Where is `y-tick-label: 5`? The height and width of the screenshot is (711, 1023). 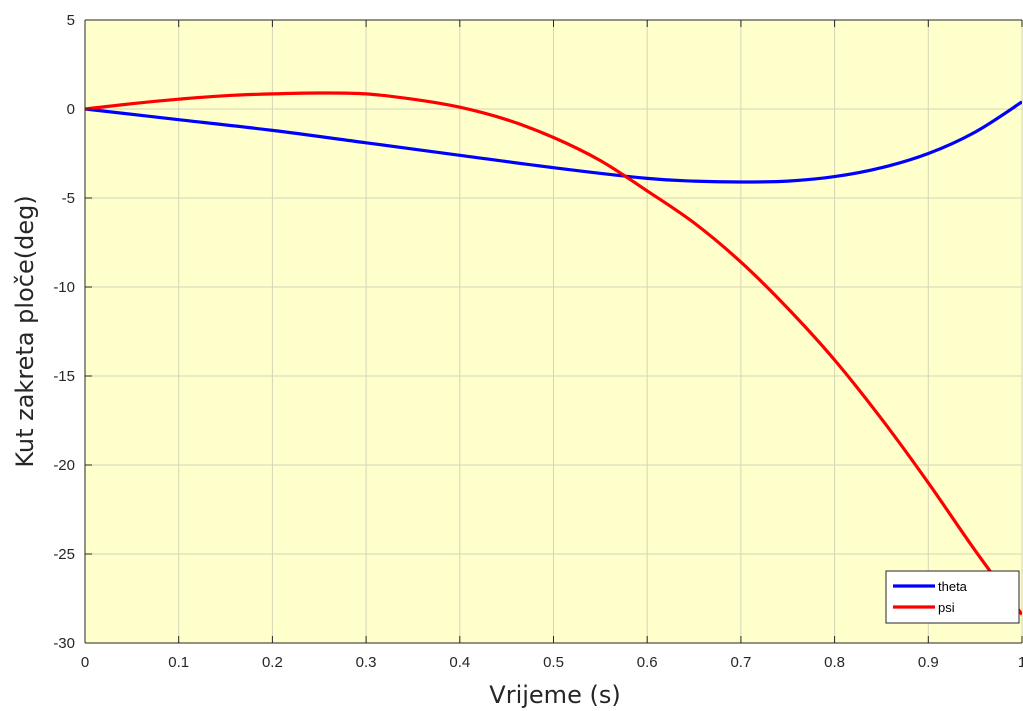 y-tick-label: 5 is located at coordinates (71, 20).